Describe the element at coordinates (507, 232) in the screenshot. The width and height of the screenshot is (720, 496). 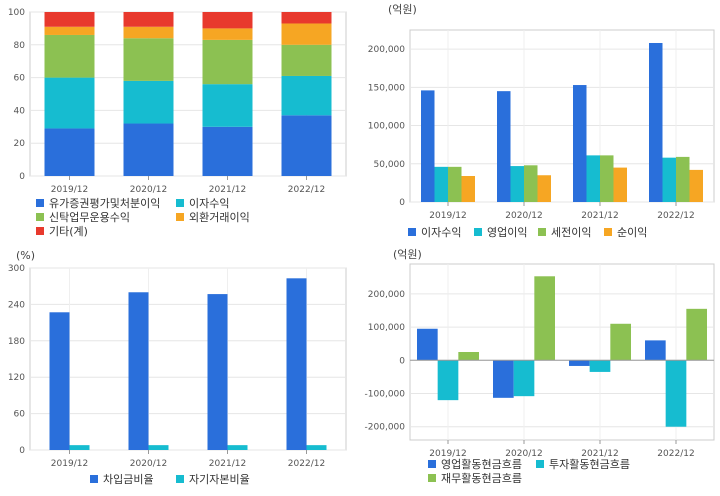
I see `income-items-legend-label: 영업이익` at that location.